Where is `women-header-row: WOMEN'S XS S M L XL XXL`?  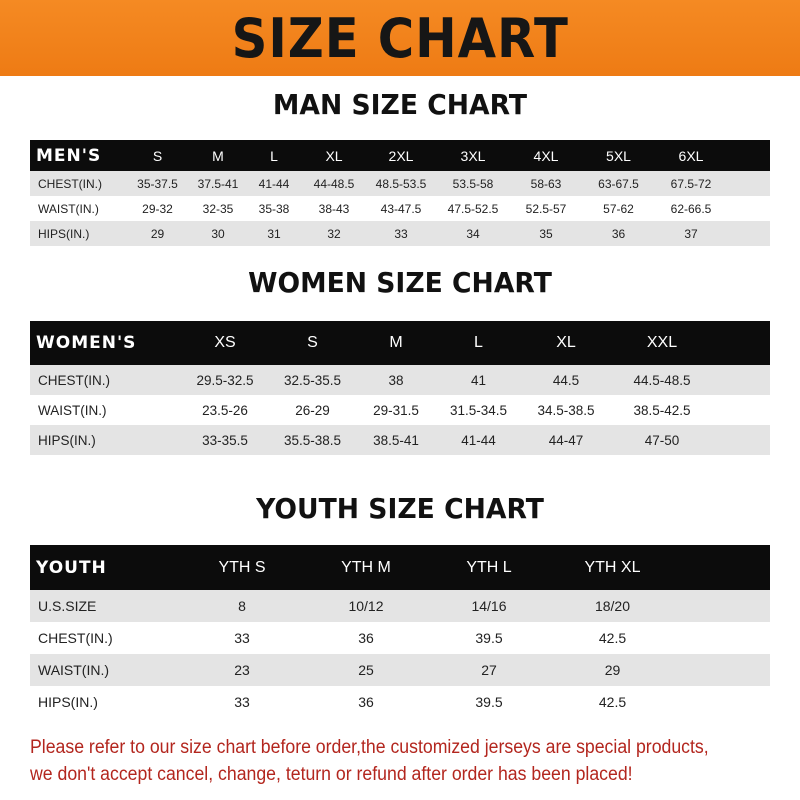
women-header-row: WOMEN'S XS S M L XL XXL is located at coordinates (400, 343).